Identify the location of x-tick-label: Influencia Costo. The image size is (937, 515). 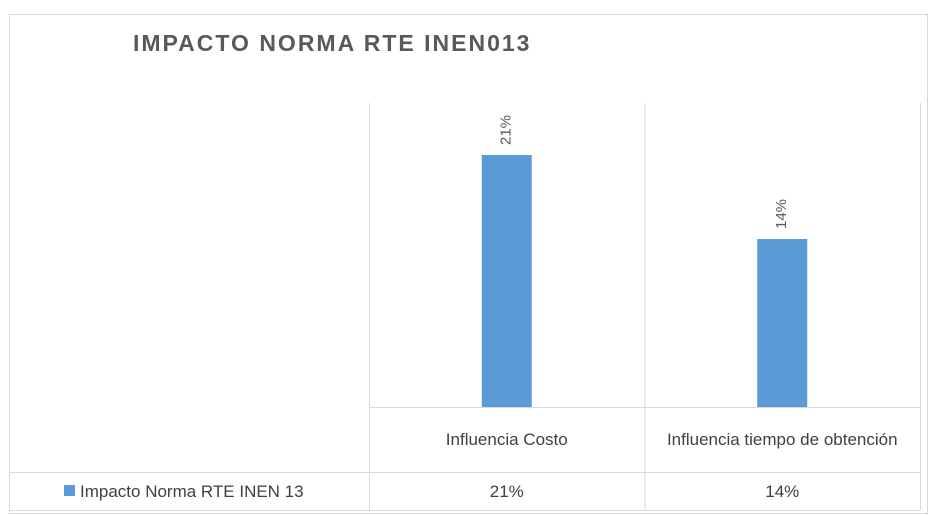
(506, 439).